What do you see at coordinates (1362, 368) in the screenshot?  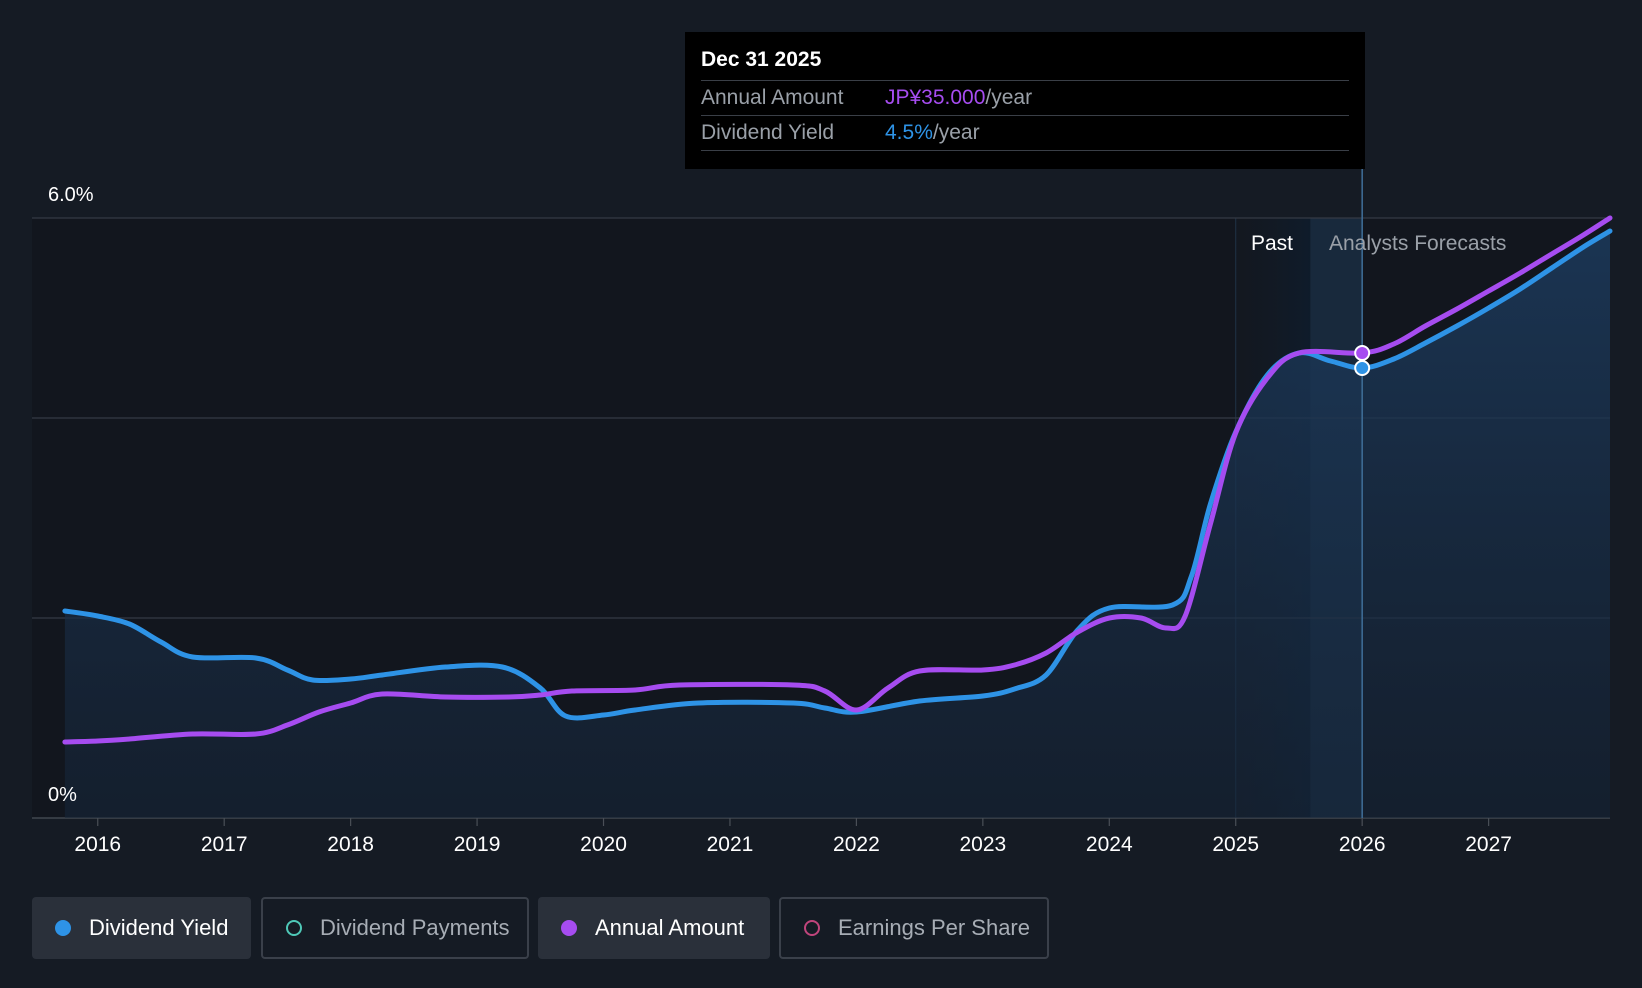 I see `dividend-yield-marker` at bounding box center [1362, 368].